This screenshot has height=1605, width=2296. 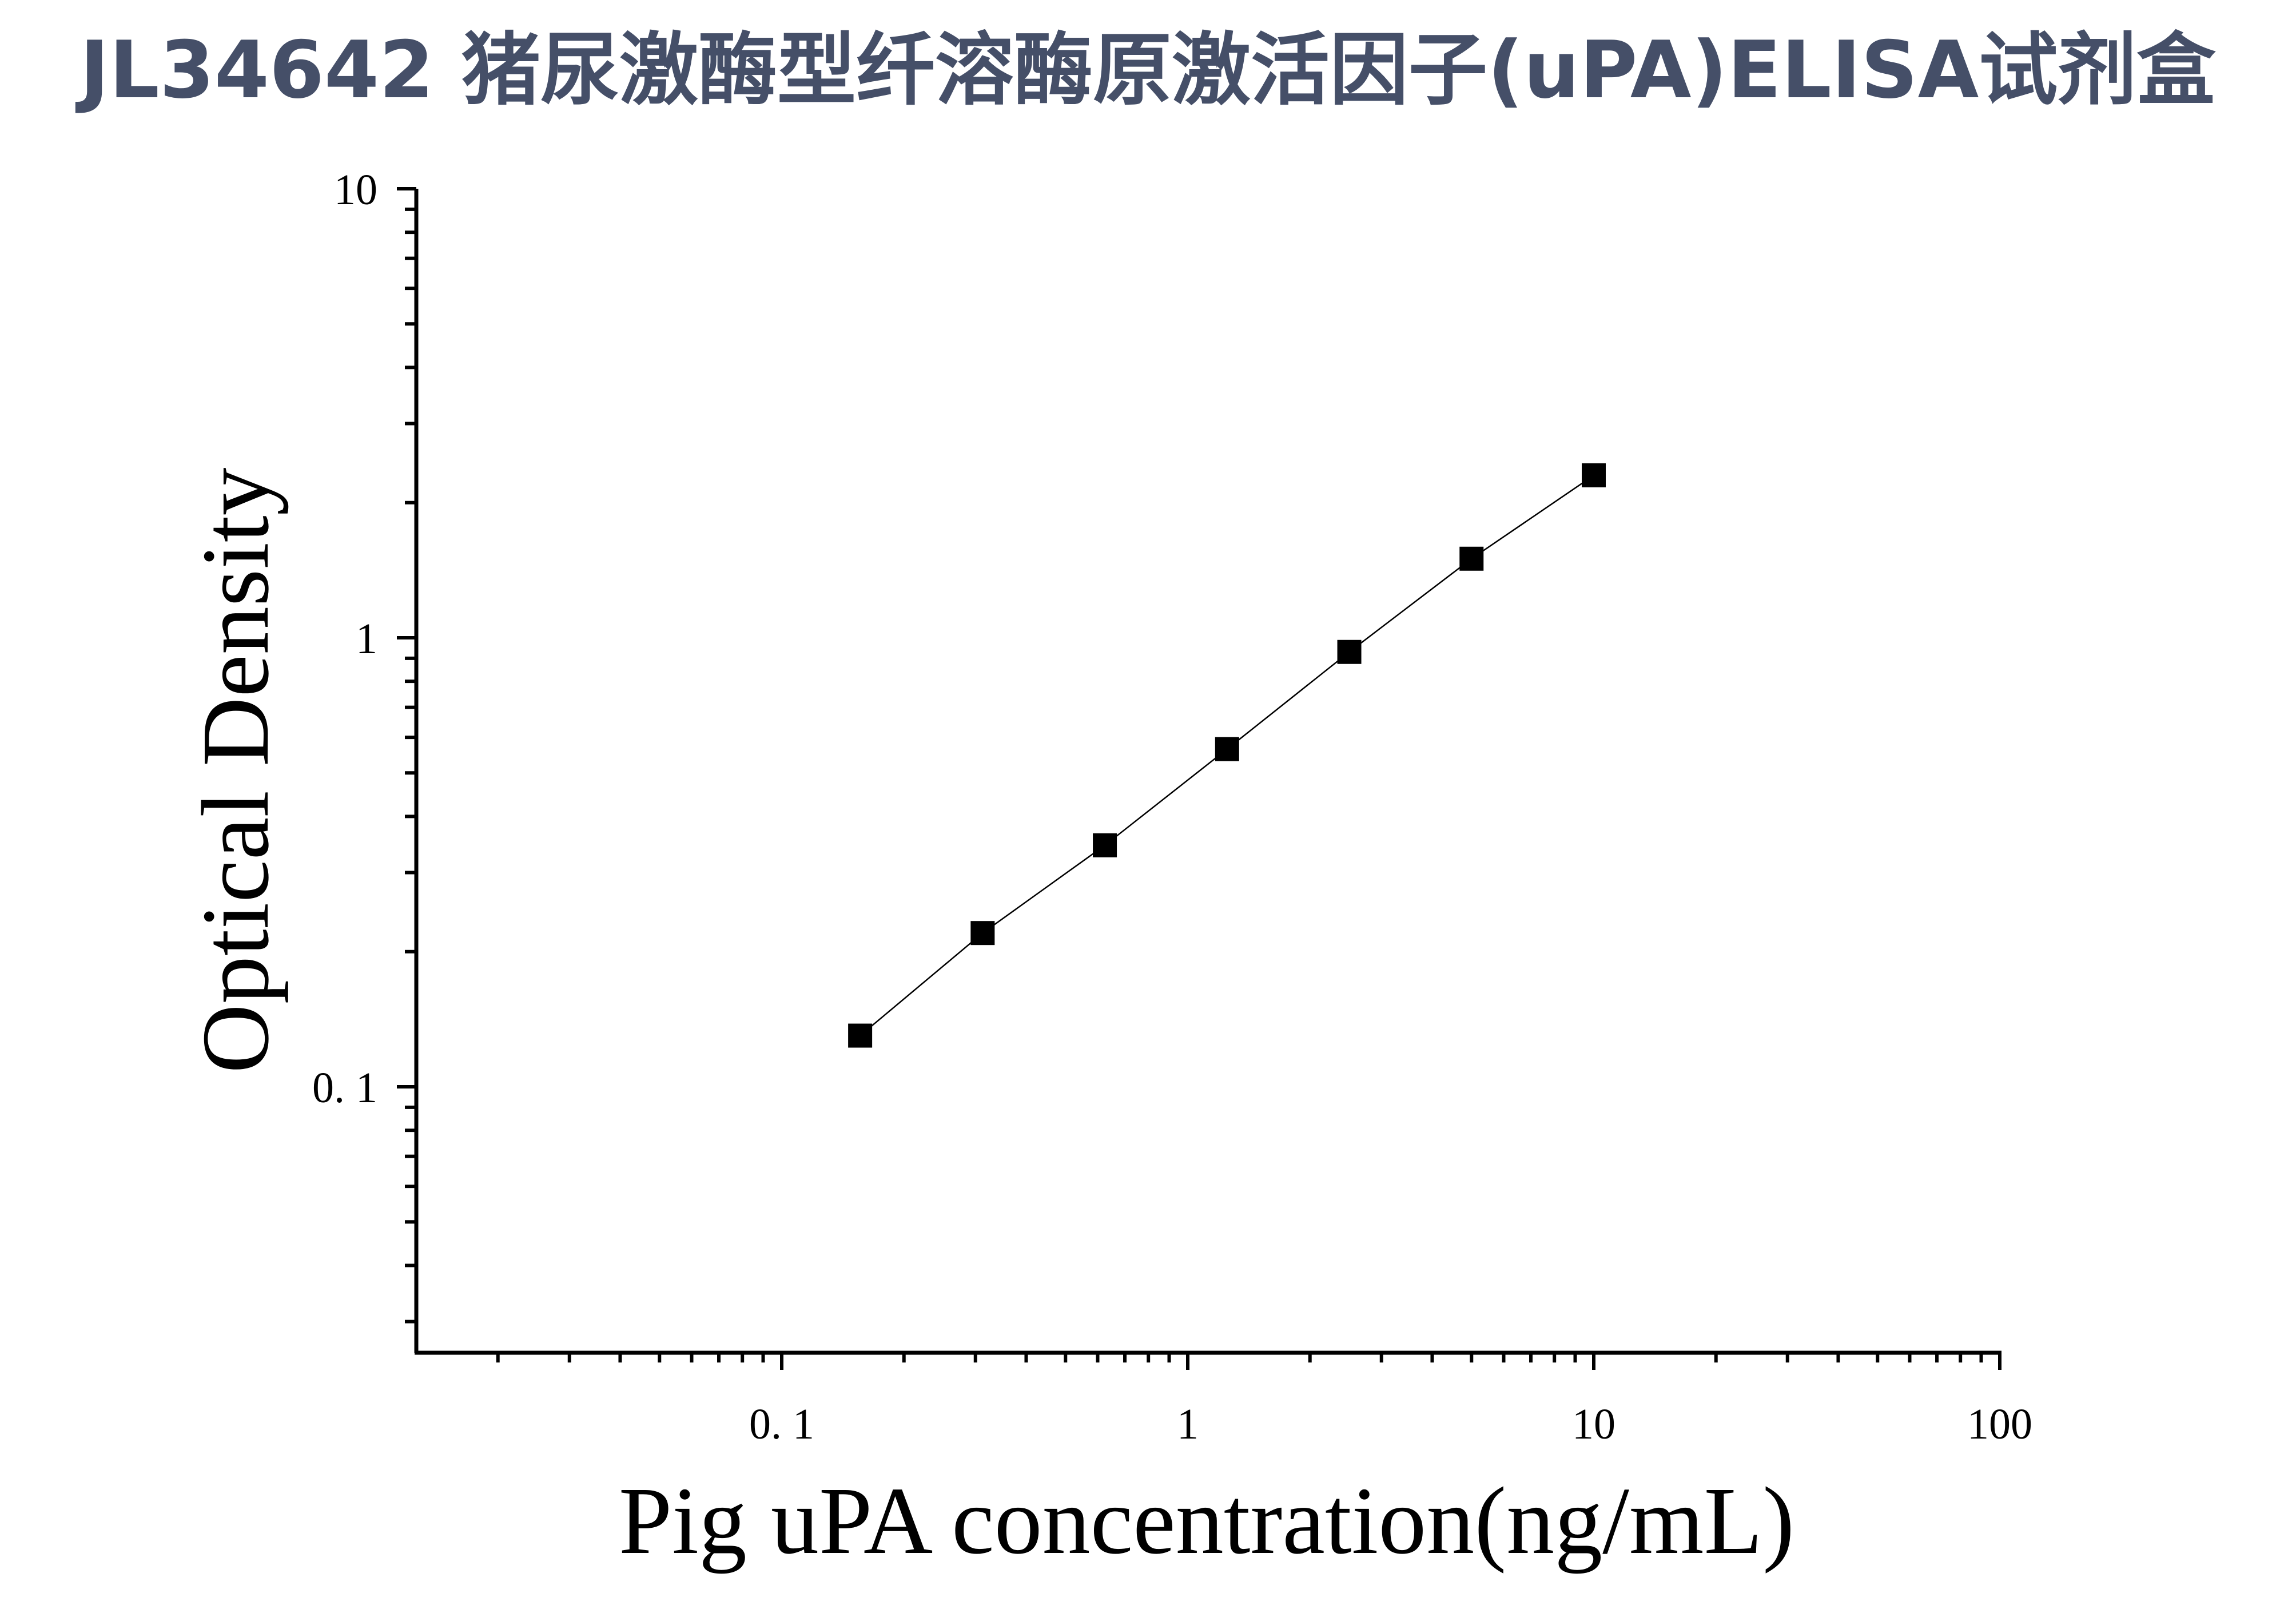 I want to click on series-layer, so click(x=1227, y=755).